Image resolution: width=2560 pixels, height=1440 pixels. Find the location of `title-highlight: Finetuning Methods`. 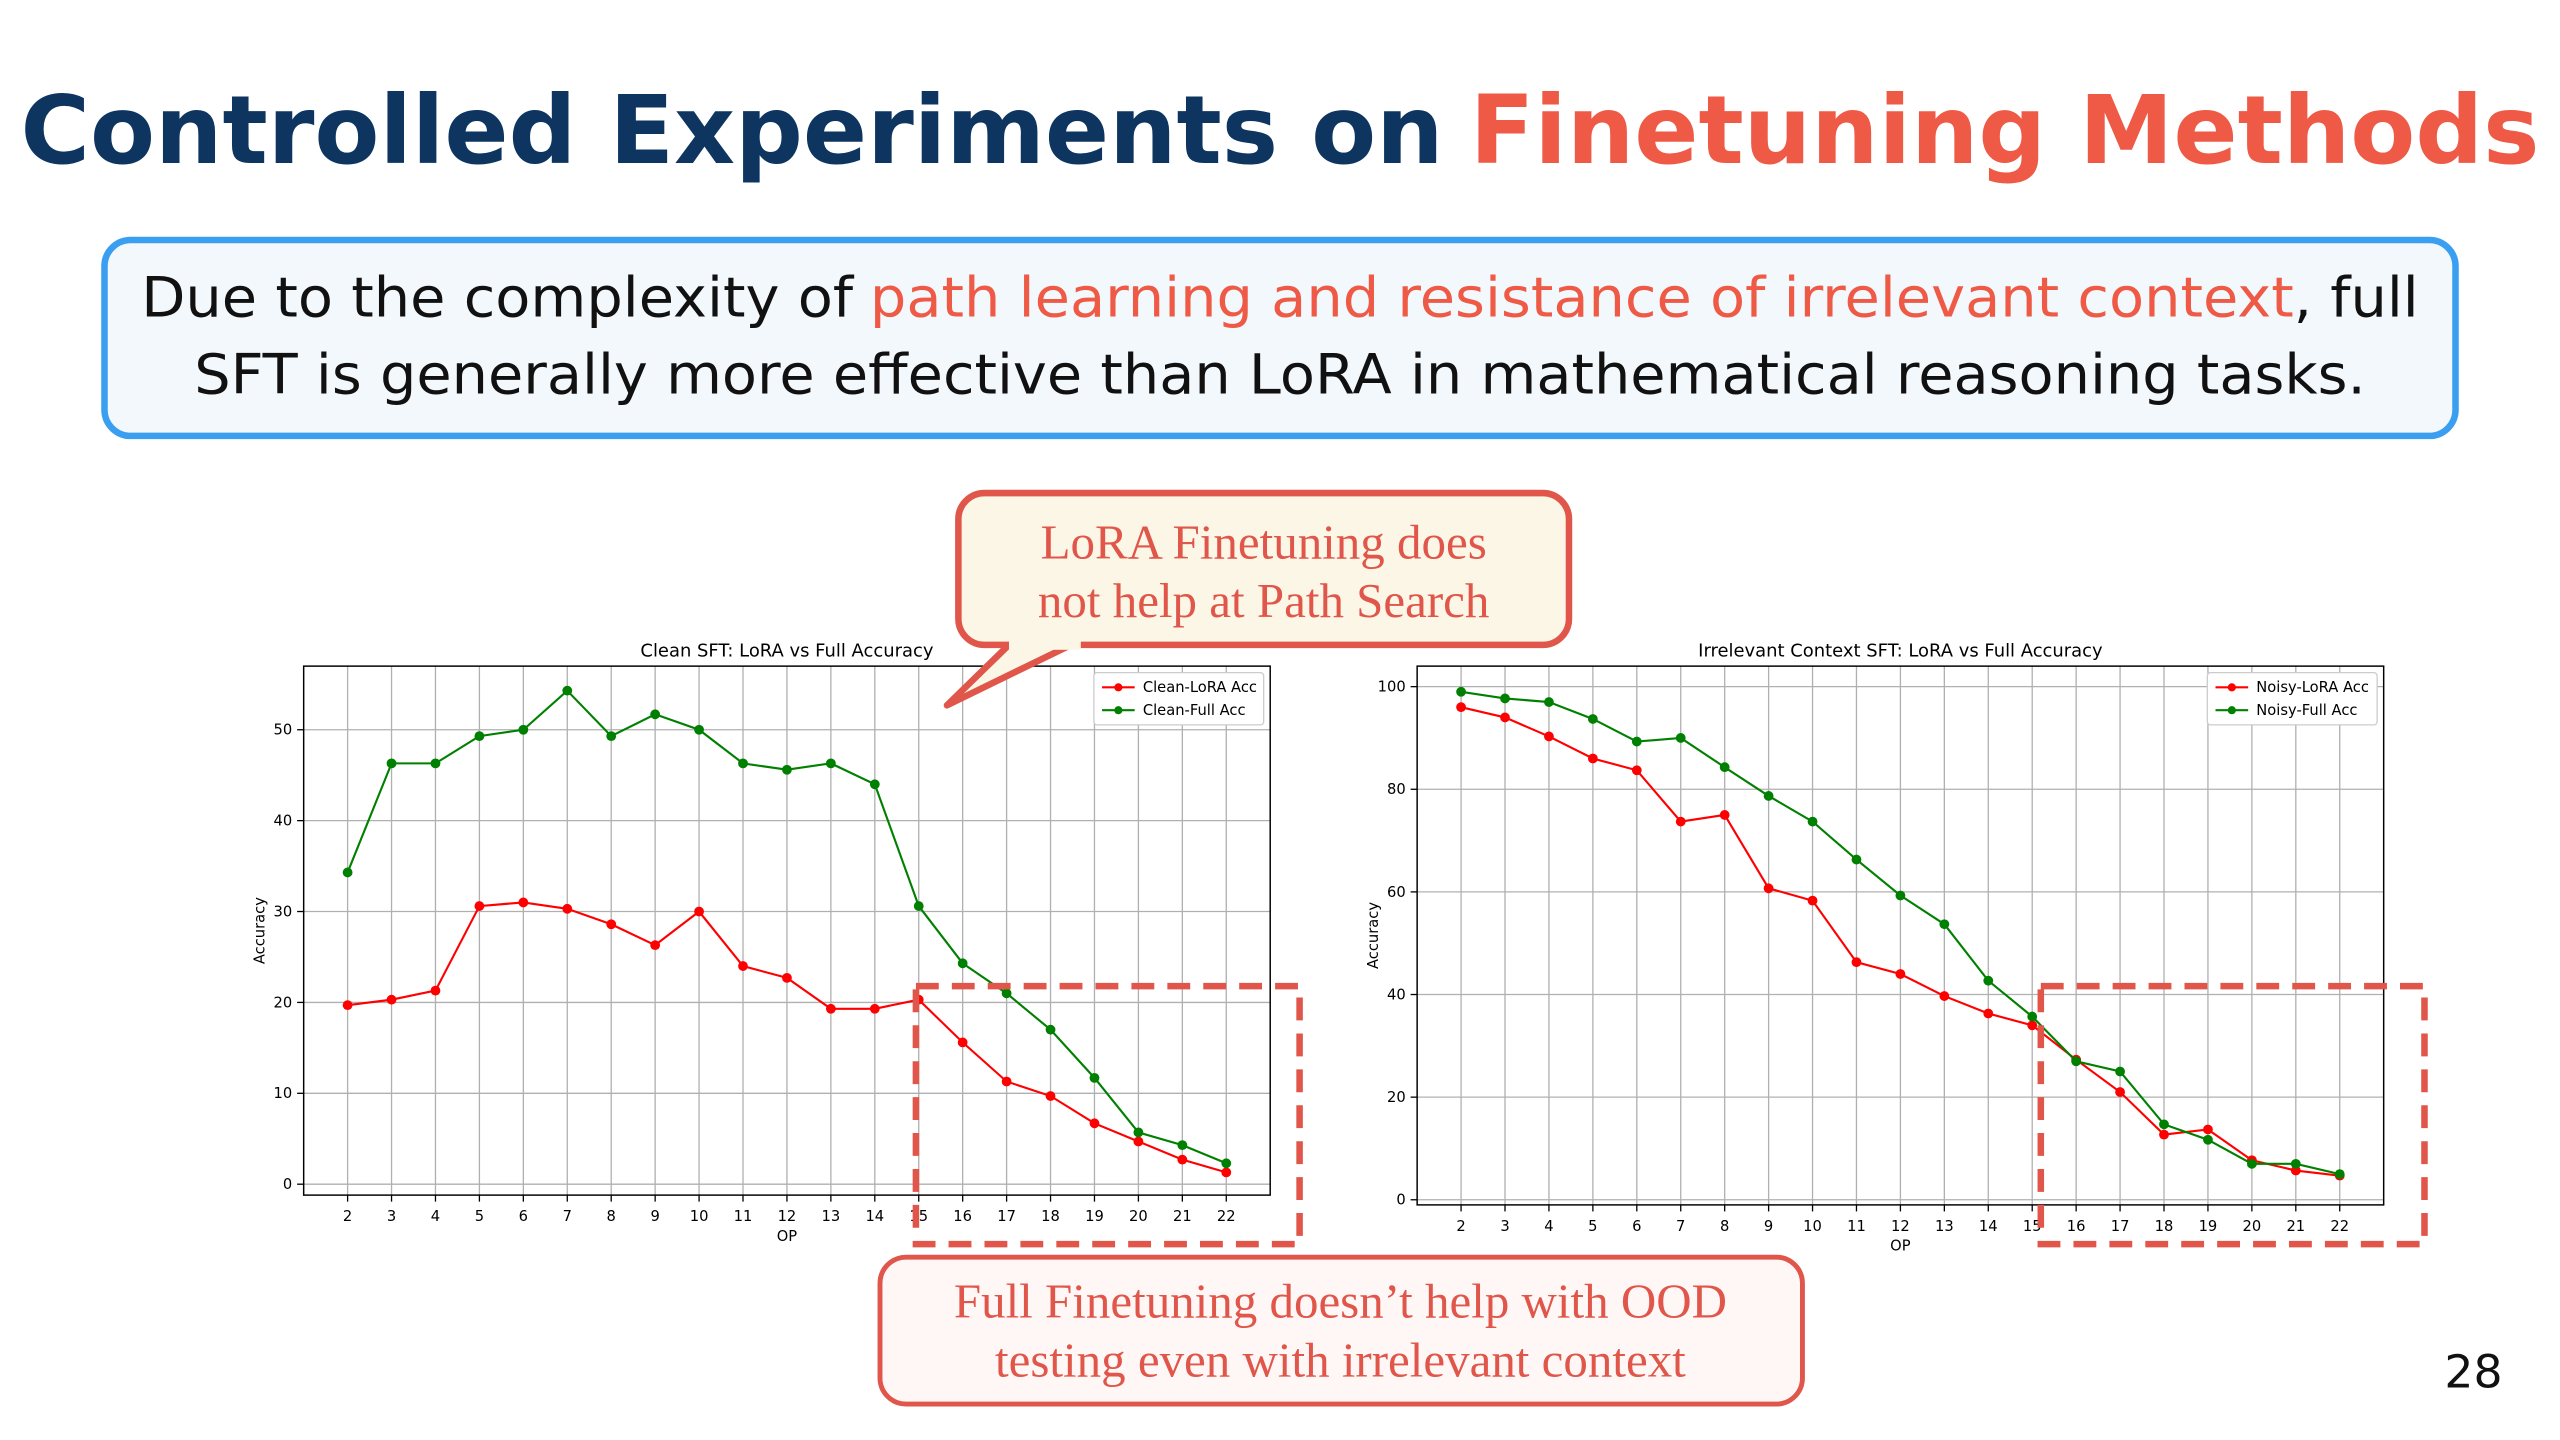

title-highlight: Finetuning Methods is located at coordinates (2005, 131).